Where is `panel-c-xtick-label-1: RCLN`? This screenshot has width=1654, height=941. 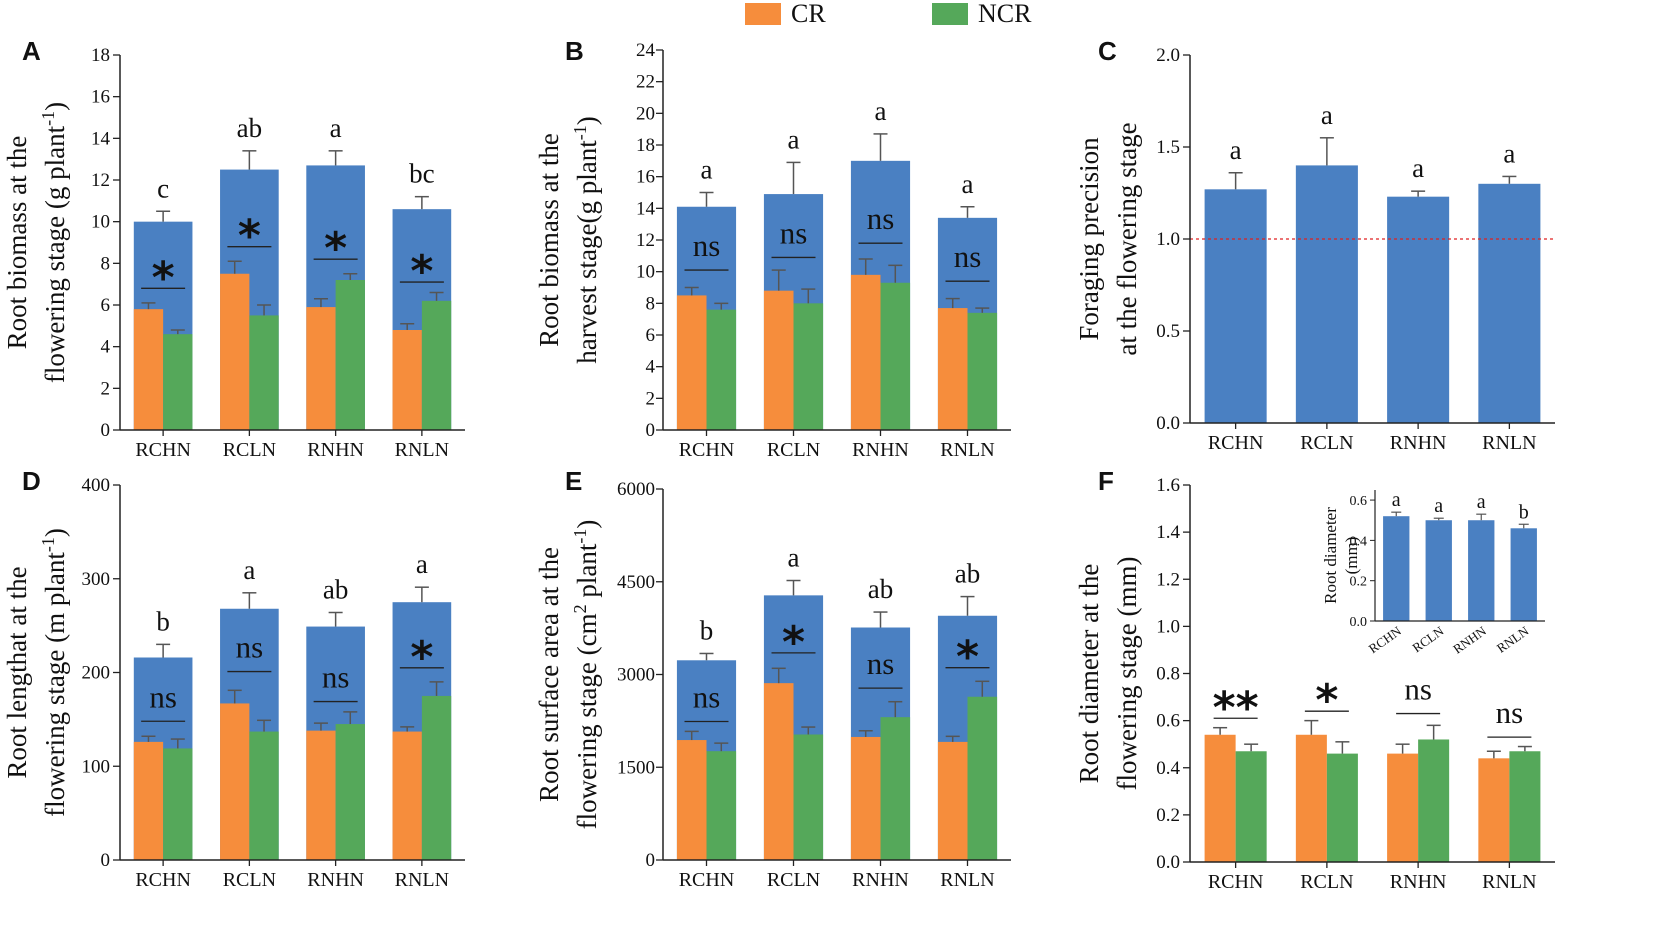
panel-c-xtick-label-1: RCLN is located at coordinates (1326, 443).